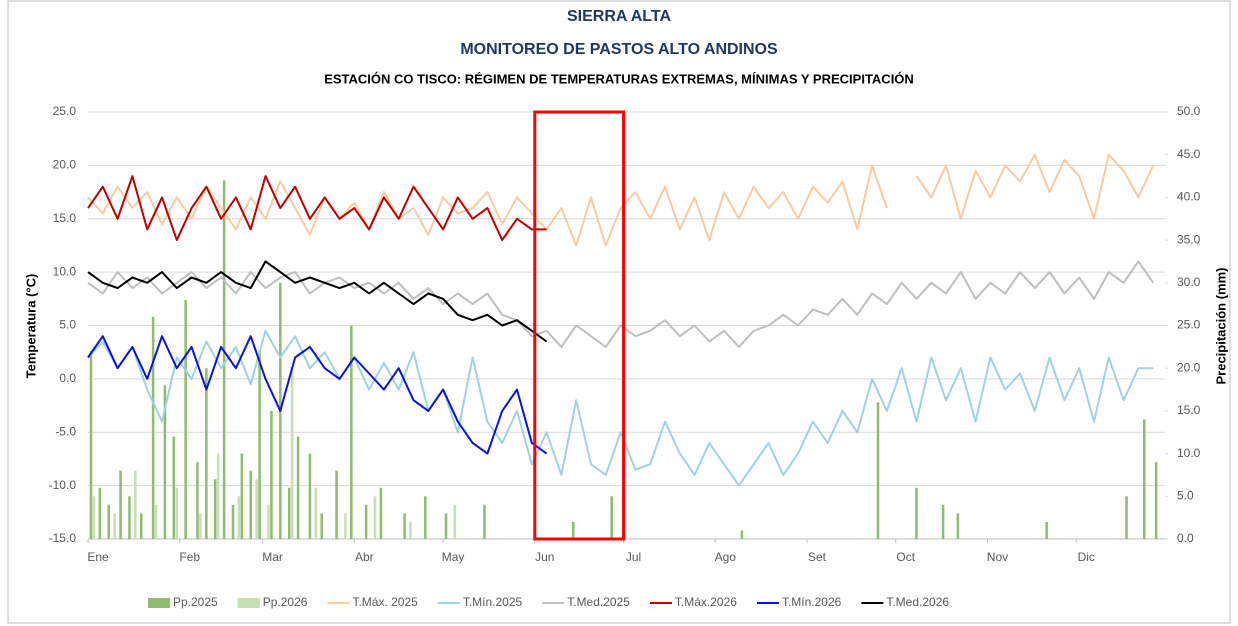 This screenshot has width=1238, height=626. Describe the element at coordinates (364, 557) in the screenshot. I see `x-tick-label: Abr` at that location.